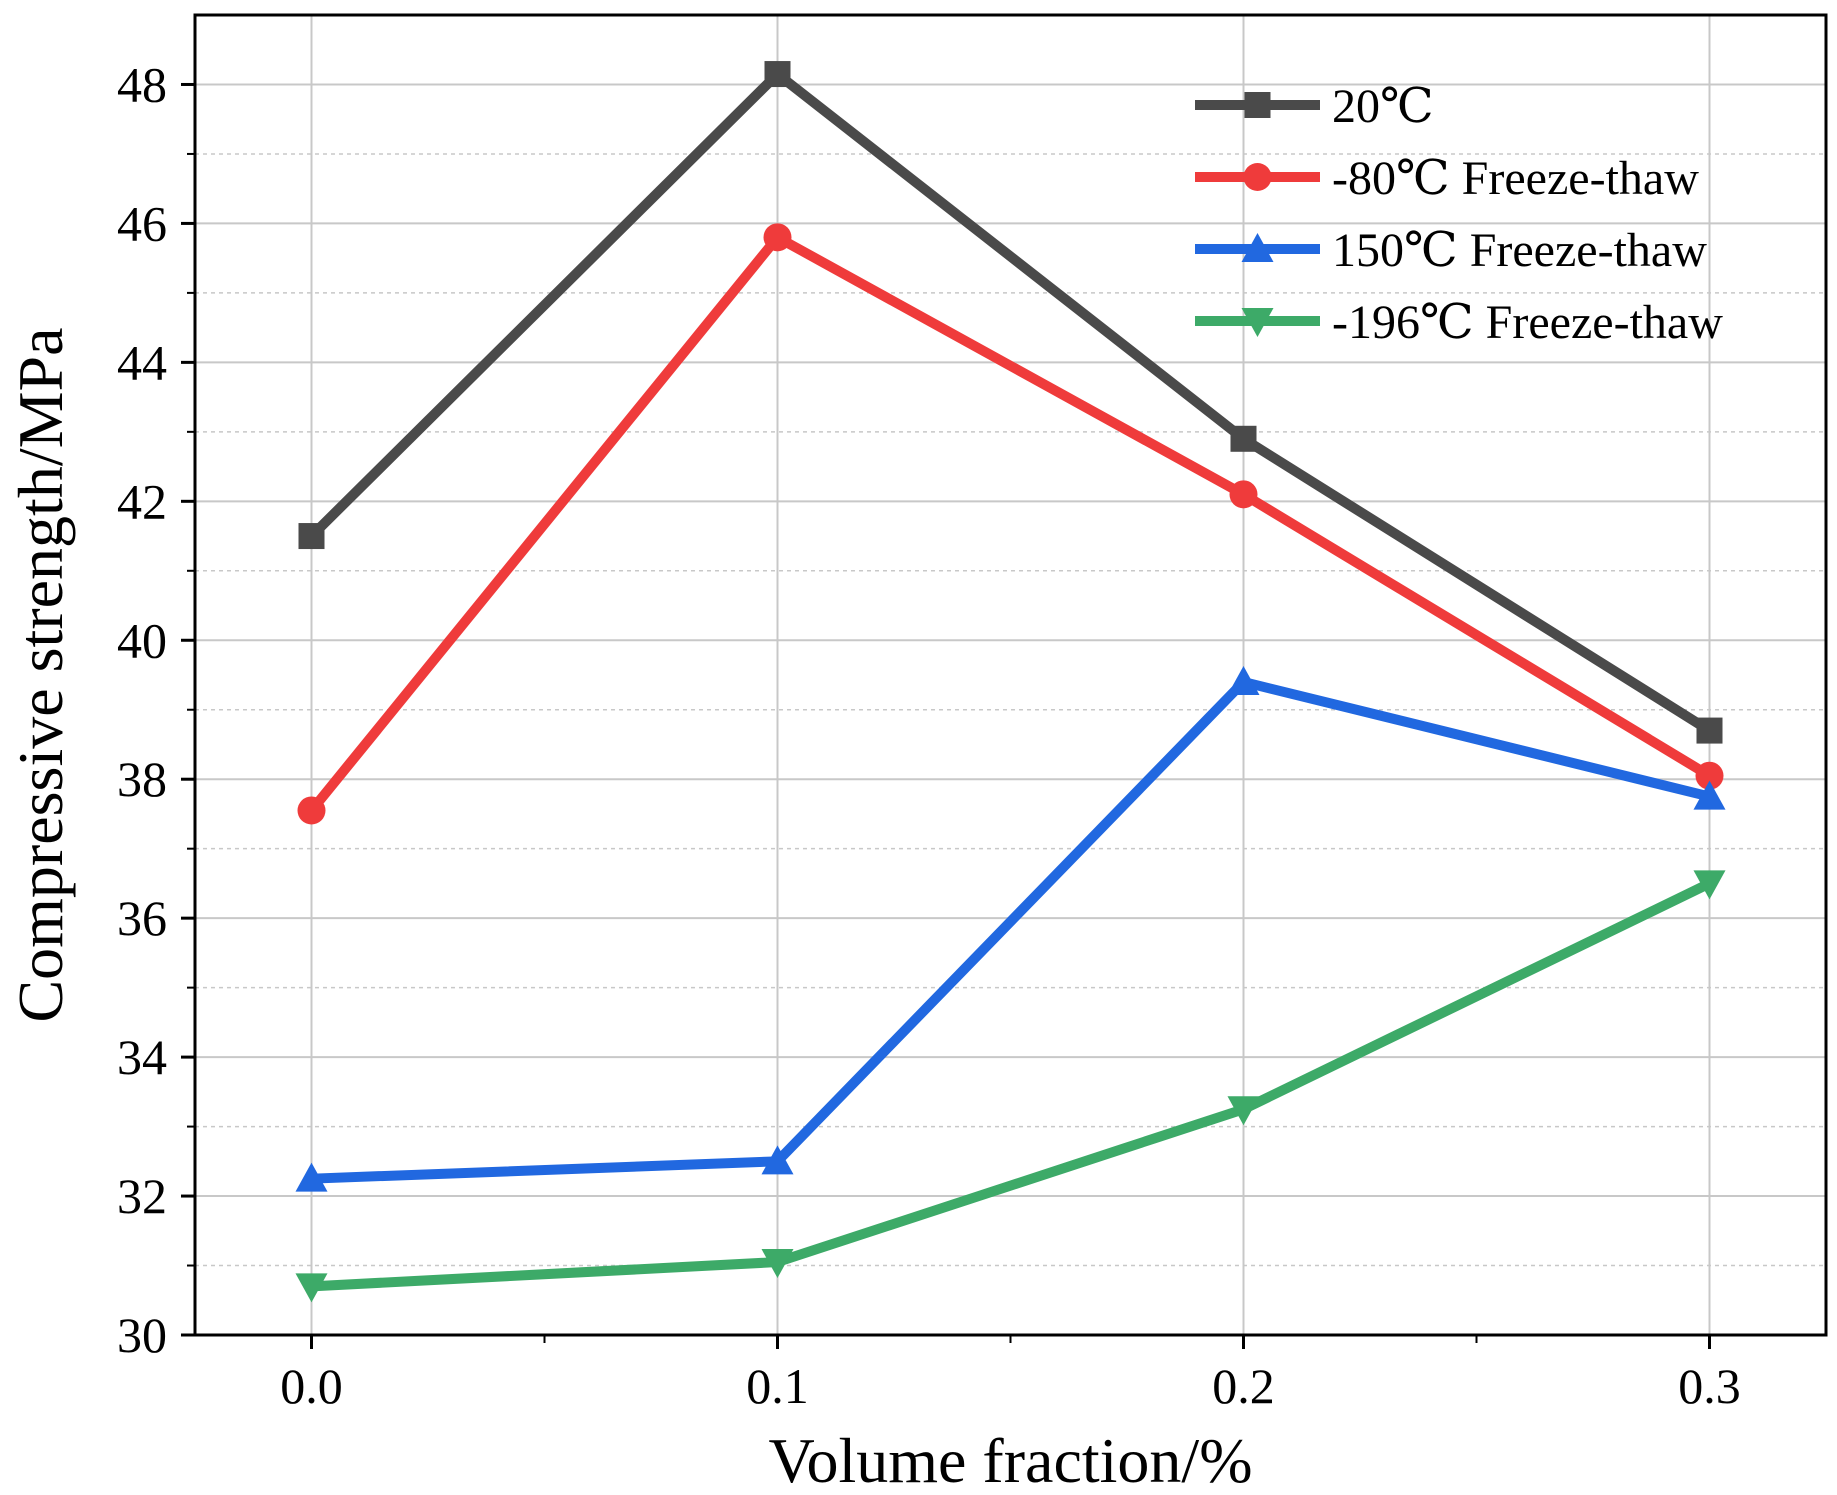 The height and width of the screenshot is (1495, 1837). I want to click on y-axis-title: Compressive strength/MPa, so click(40, 674).